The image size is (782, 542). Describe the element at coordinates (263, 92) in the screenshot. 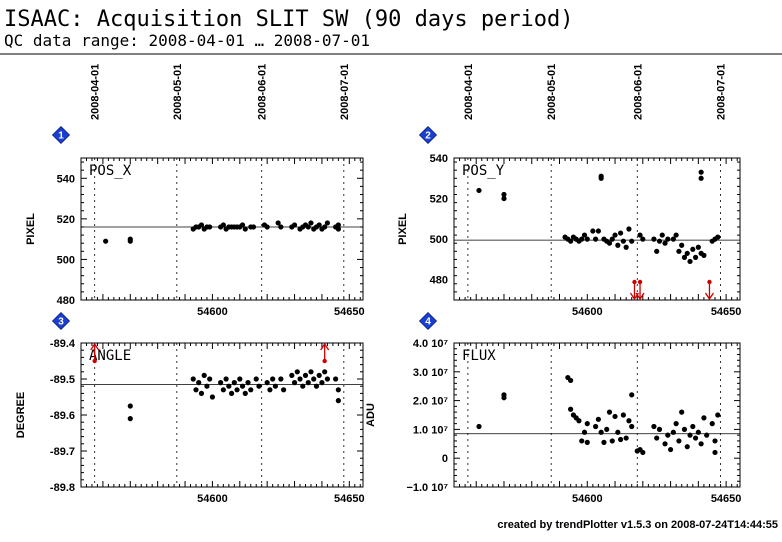

I see `date-label: 2008-06-01` at that location.